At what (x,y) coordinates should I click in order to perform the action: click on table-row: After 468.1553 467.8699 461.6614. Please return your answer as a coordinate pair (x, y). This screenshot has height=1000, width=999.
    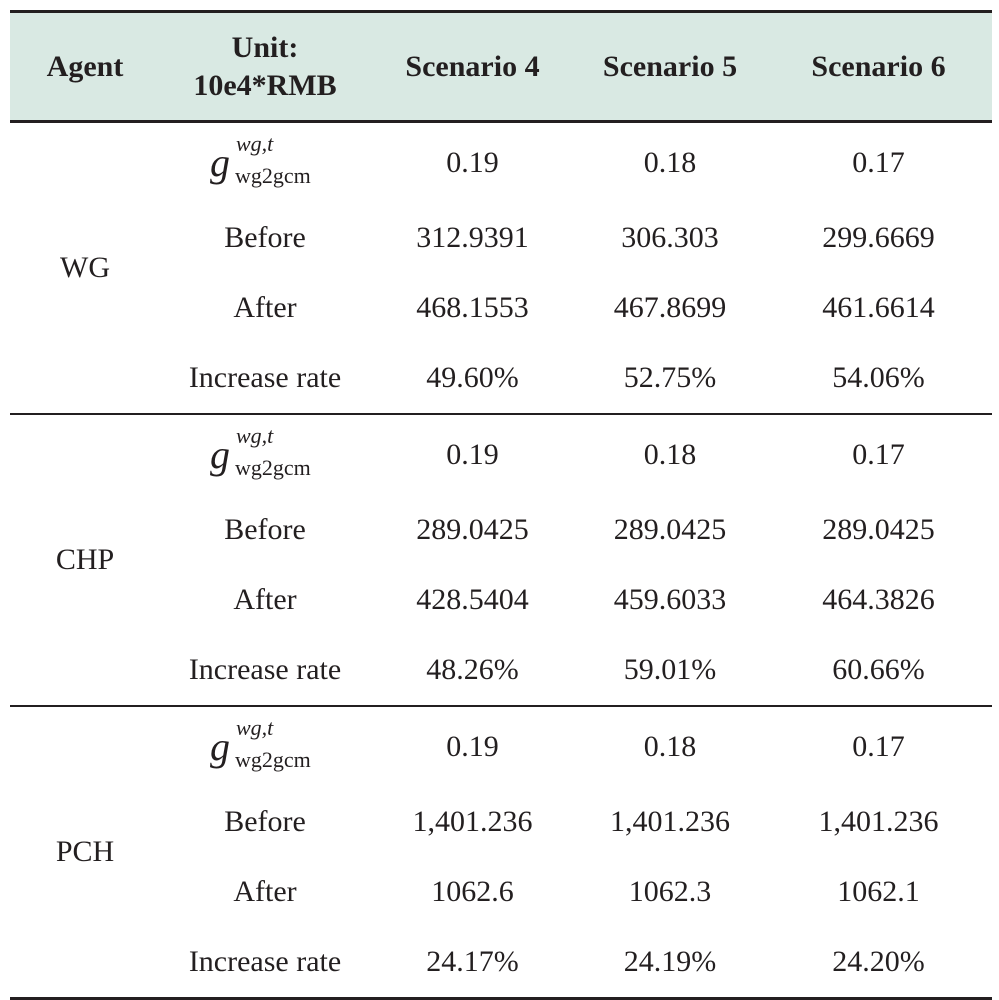
    Looking at the image, I should click on (576, 308).